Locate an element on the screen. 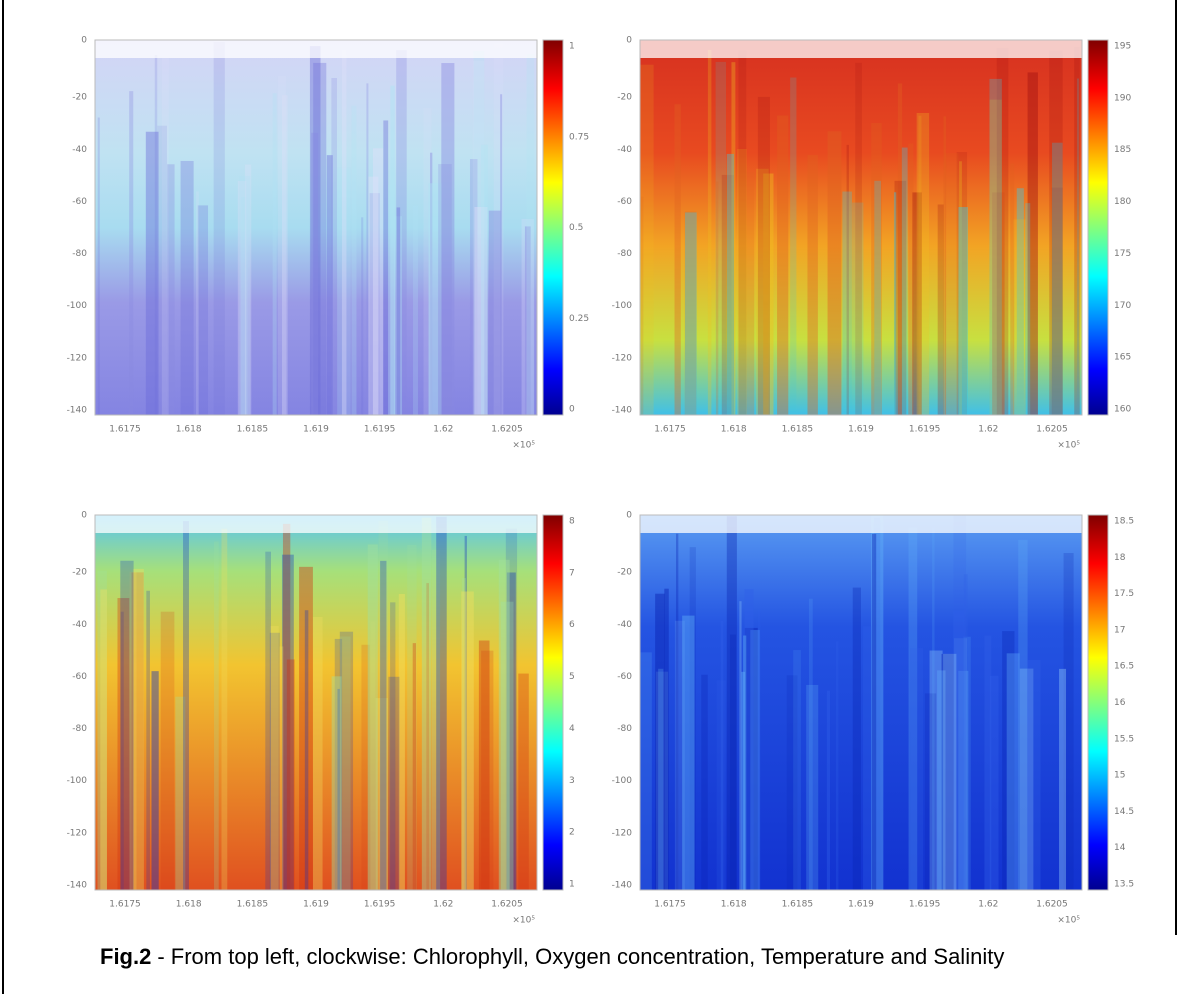 The height and width of the screenshot is (994, 1179). y-tick-label: -100 is located at coordinates (622, 306).